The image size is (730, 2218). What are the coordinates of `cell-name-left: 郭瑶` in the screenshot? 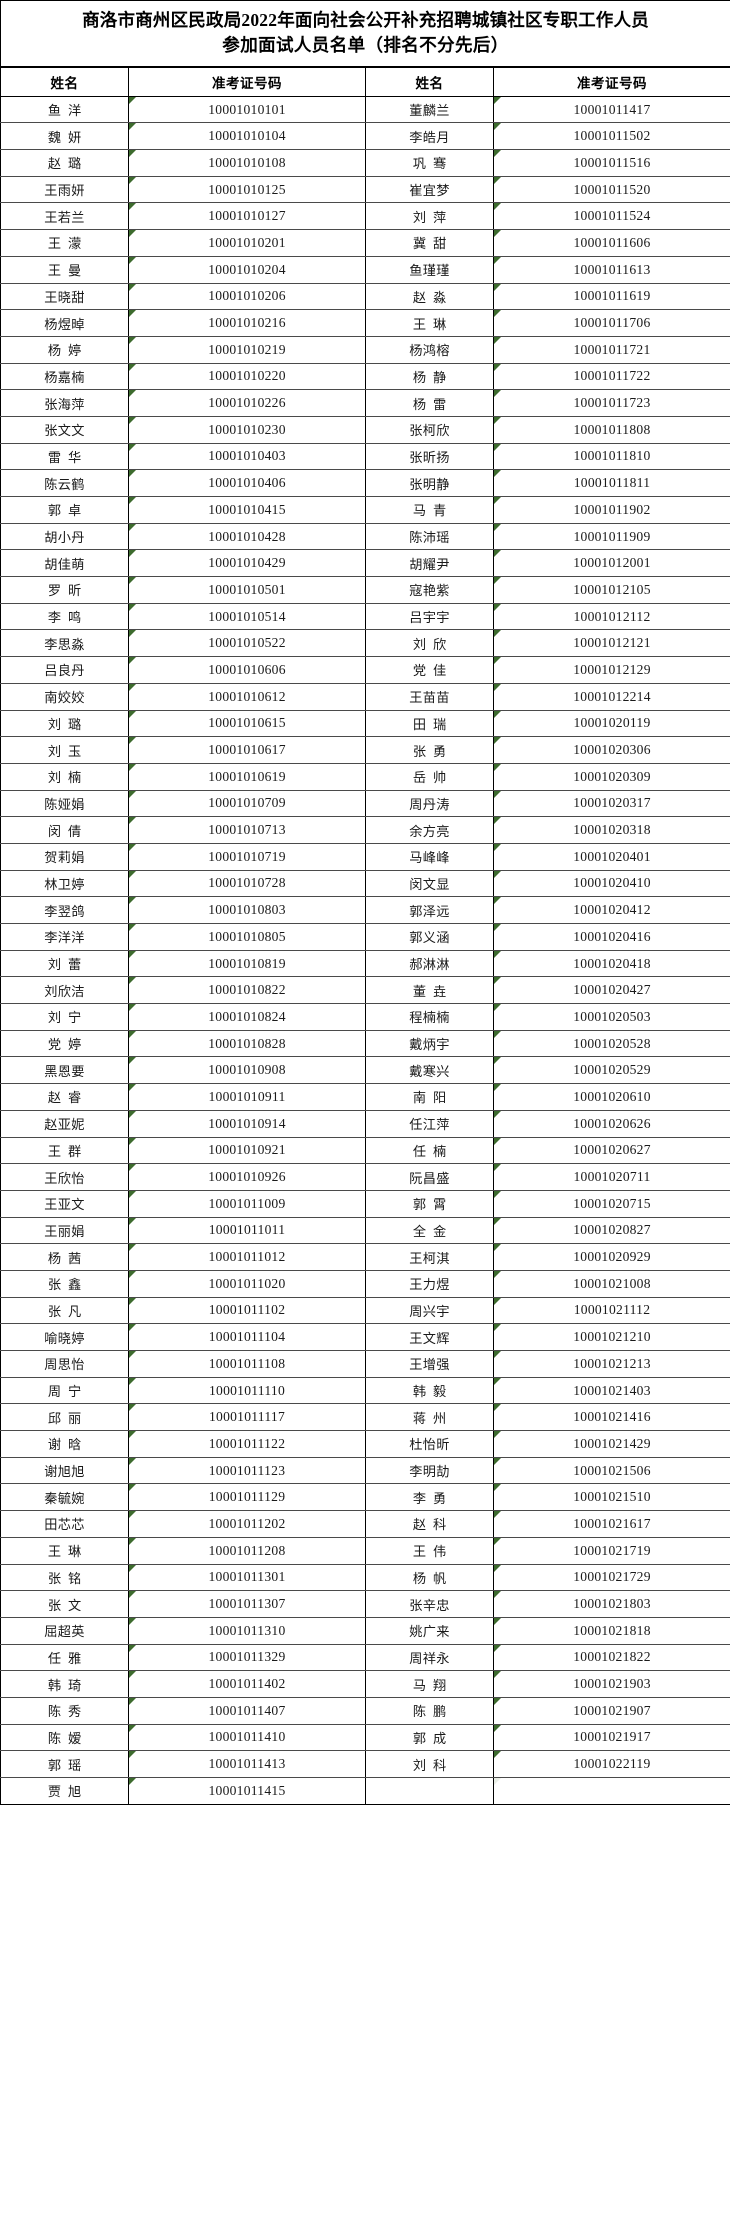 It's located at (64, 1764).